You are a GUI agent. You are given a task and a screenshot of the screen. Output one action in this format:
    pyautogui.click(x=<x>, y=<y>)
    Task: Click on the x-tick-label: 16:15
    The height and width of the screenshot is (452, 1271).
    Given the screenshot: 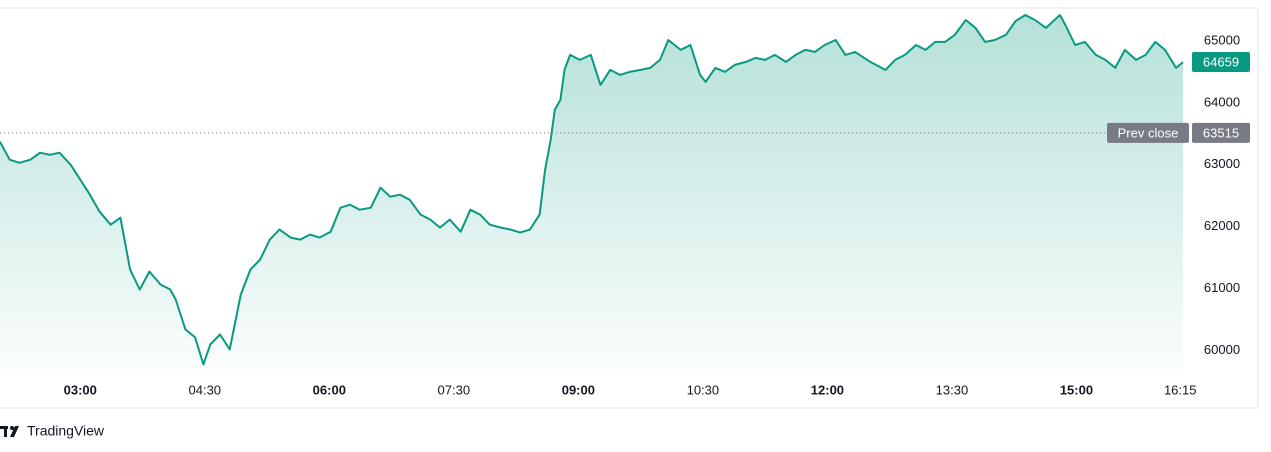 What is the action you would take?
    pyautogui.click(x=1180, y=389)
    